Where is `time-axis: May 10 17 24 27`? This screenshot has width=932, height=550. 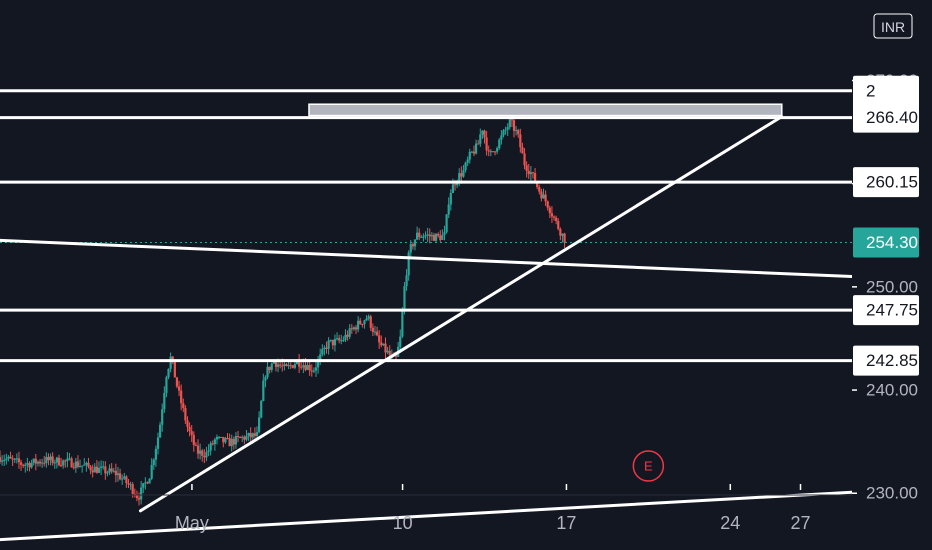 time-axis: May 10 17 24 27 is located at coordinates (426, 508).